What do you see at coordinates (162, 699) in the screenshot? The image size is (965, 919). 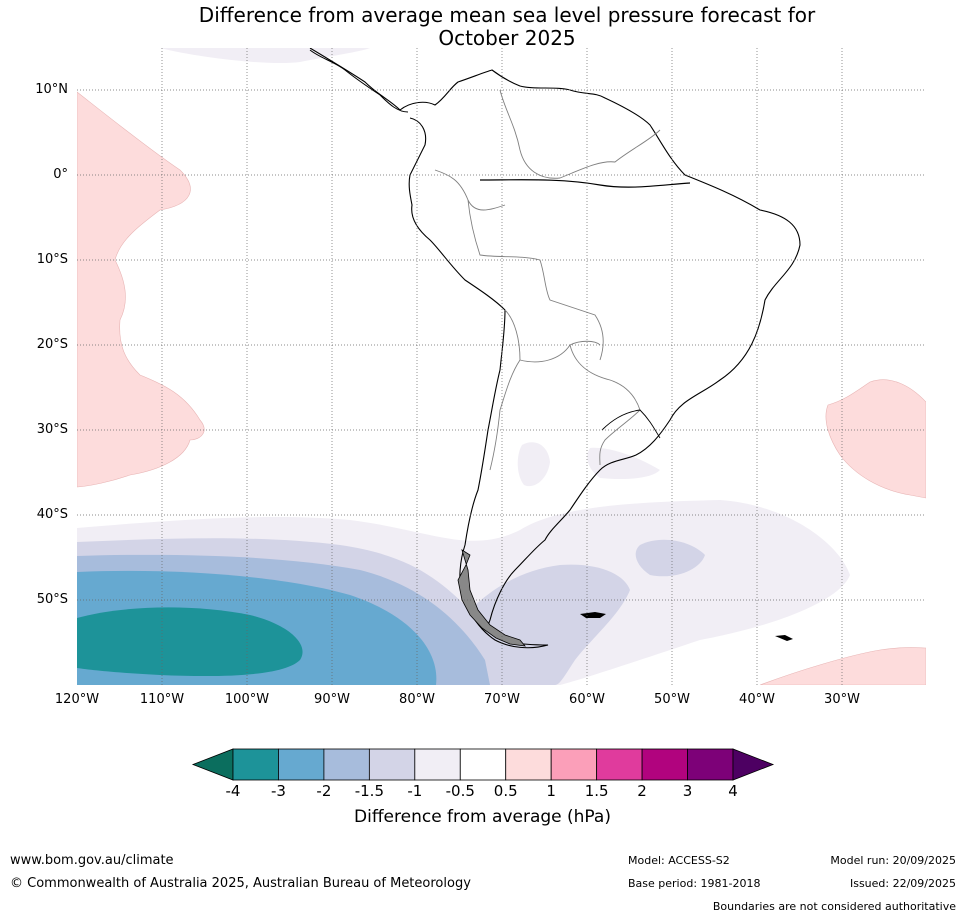 I see `lon-label-110w: 110°W` at bounding box center [162, 699].